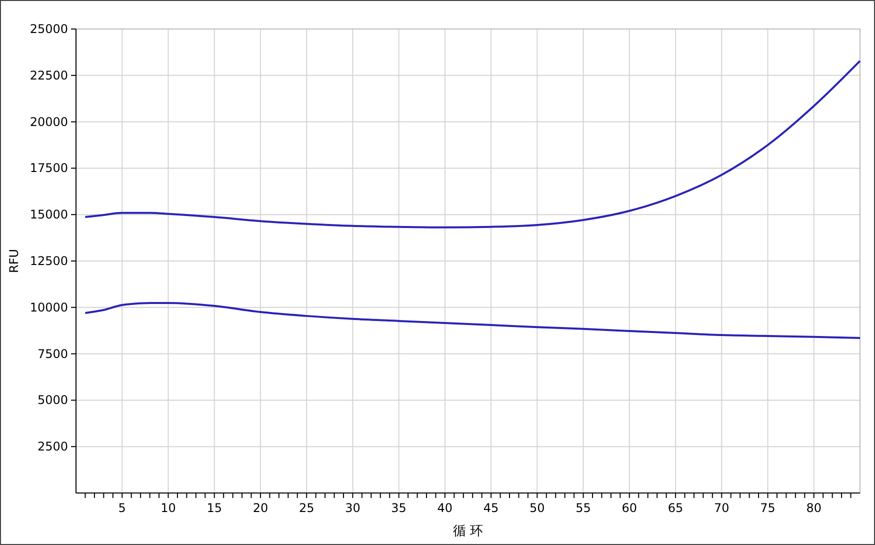  I want to click on x-tick-label: 55, so click(583, 508).